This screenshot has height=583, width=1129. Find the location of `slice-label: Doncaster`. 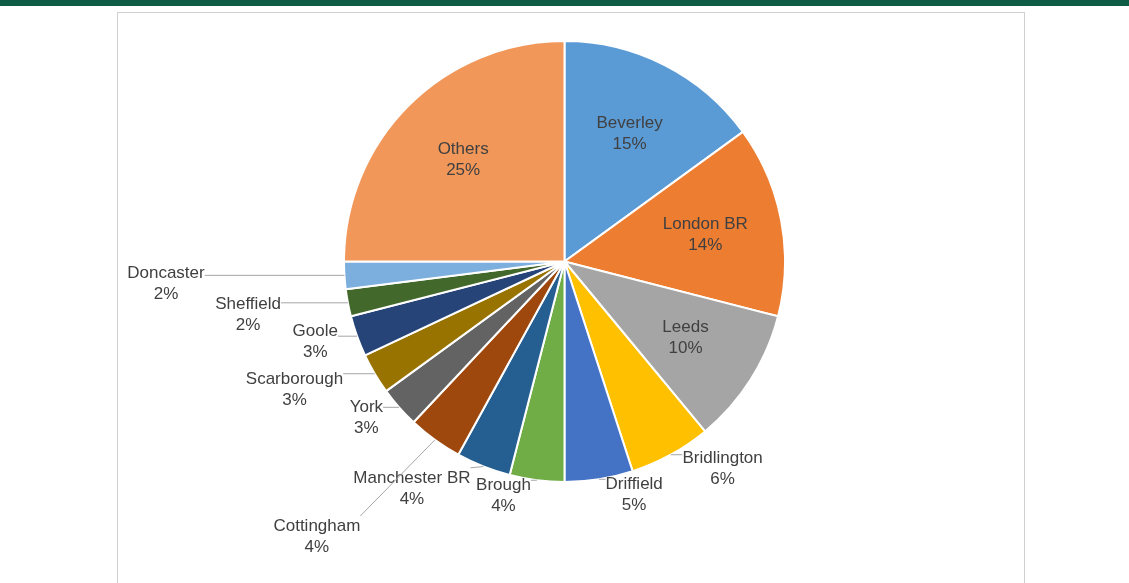

slice-label: Doncaster is located at coordinates (166, 273).